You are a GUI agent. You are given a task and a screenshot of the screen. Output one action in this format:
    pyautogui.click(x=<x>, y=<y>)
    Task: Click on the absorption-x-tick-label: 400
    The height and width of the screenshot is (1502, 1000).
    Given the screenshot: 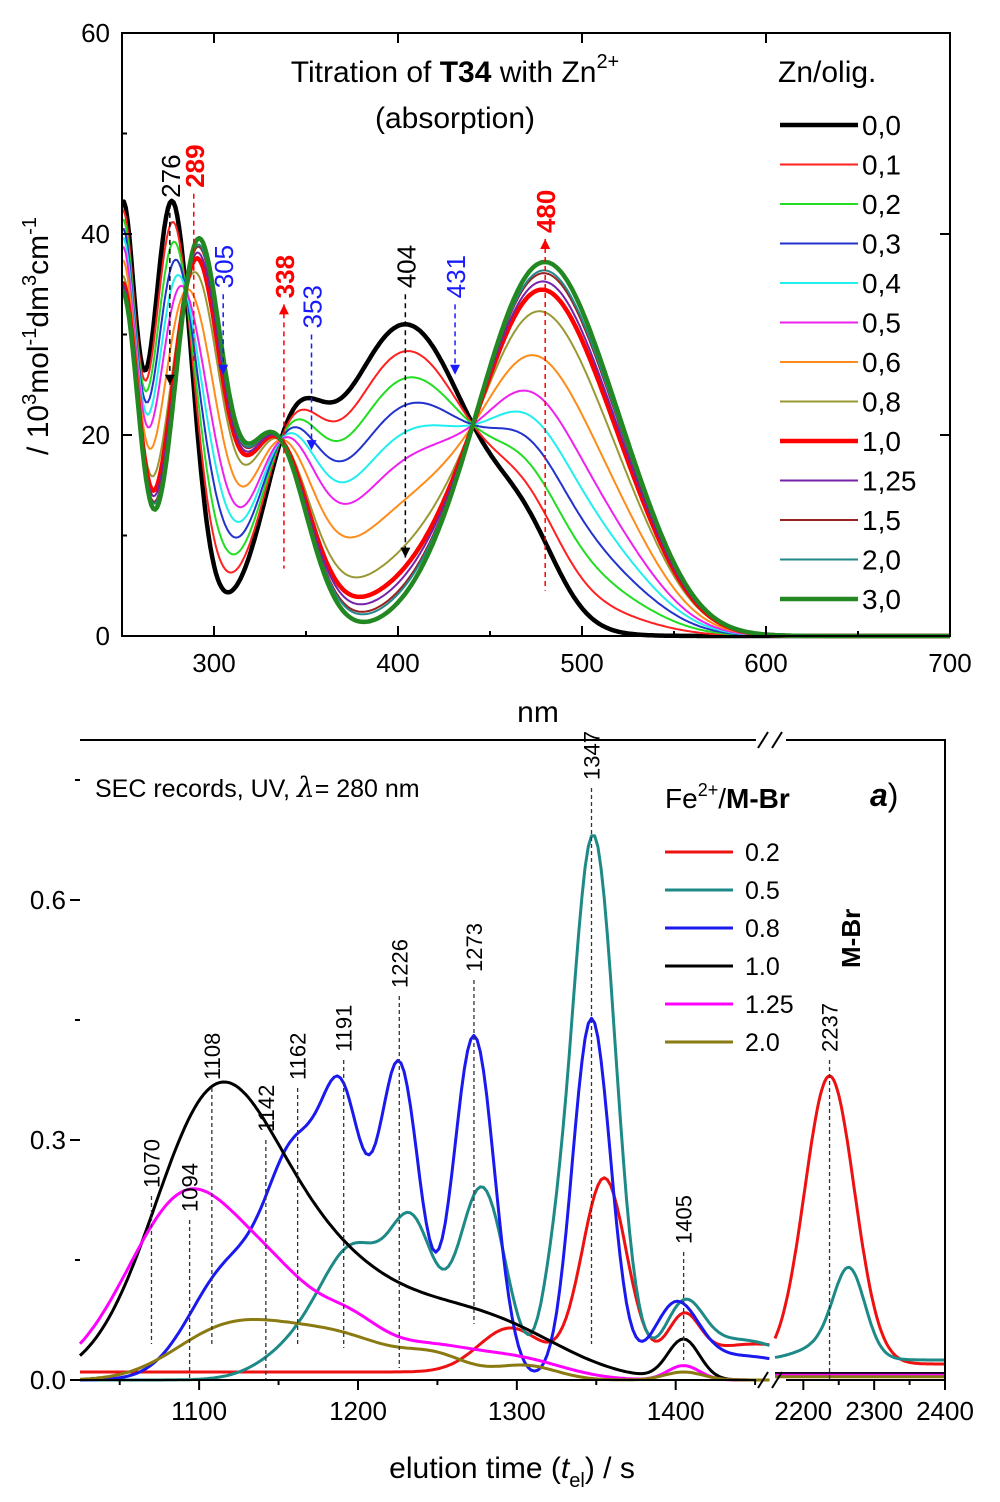 What is the action you would take?
    pyautogui.click(x=397, y=663)
    